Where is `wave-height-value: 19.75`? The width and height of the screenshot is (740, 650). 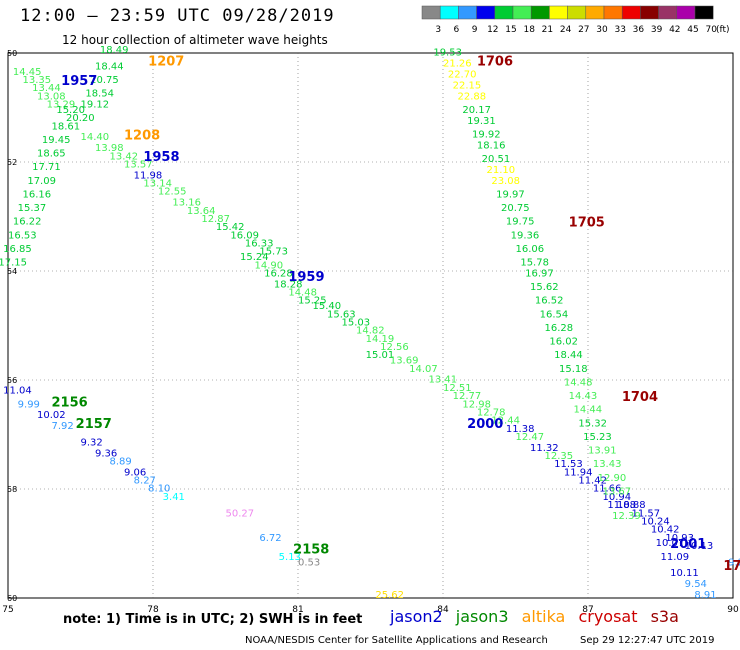
wave-height-value: 19.75 is located at coordinates (520, 222).